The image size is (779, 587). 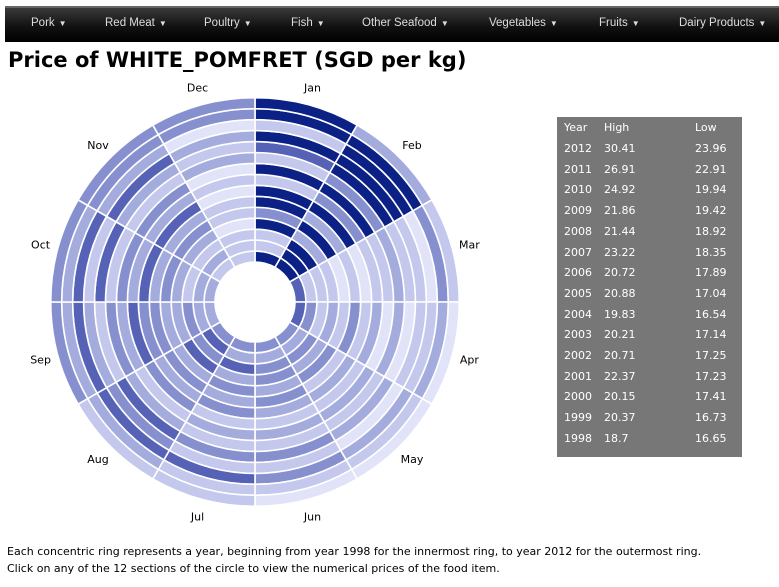 I want to click on cell-year: 2002, so click(x=578, y=355).